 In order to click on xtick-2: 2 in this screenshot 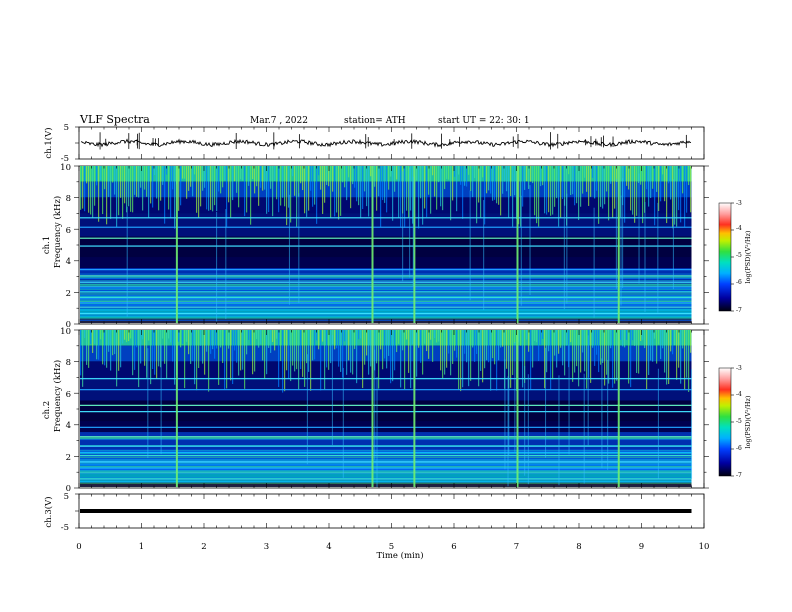, I will do `click(203, 547)`.